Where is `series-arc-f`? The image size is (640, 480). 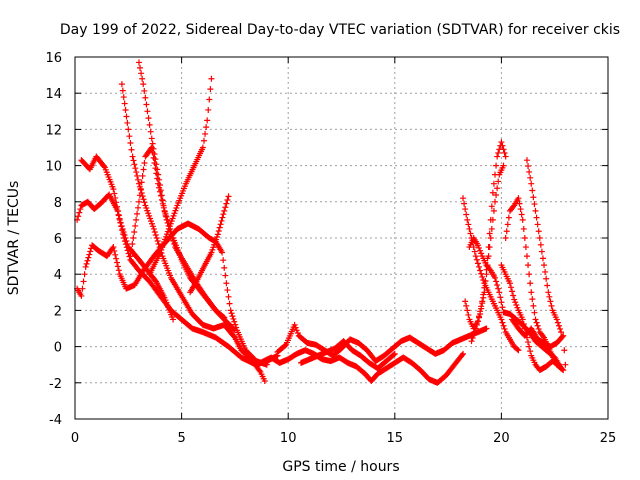
series-arc-f is located at coordinates (177, 232).